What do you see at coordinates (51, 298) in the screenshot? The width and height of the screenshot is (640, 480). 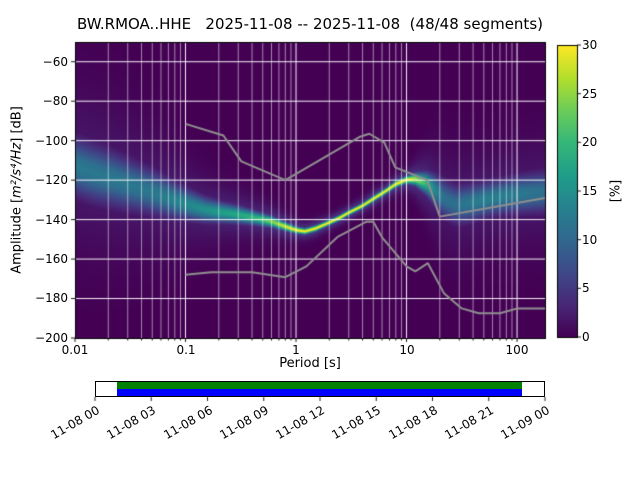 I see `y-tick-label: −180` at bounding box center [51, 298].